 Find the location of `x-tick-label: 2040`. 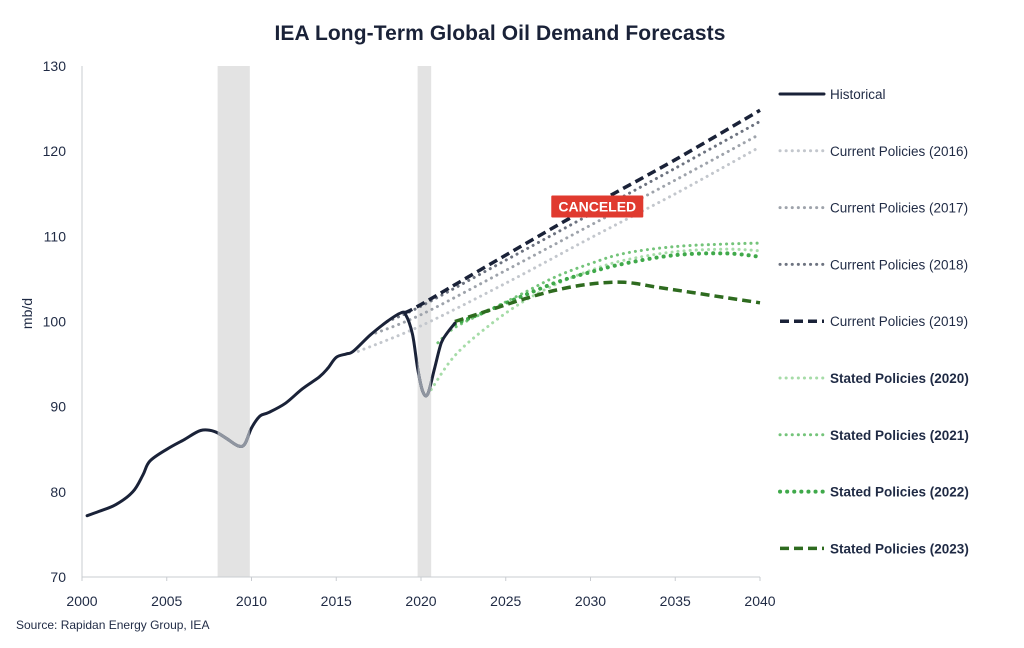

x-tick-label: 2040 is located at coordinates (759, 601).